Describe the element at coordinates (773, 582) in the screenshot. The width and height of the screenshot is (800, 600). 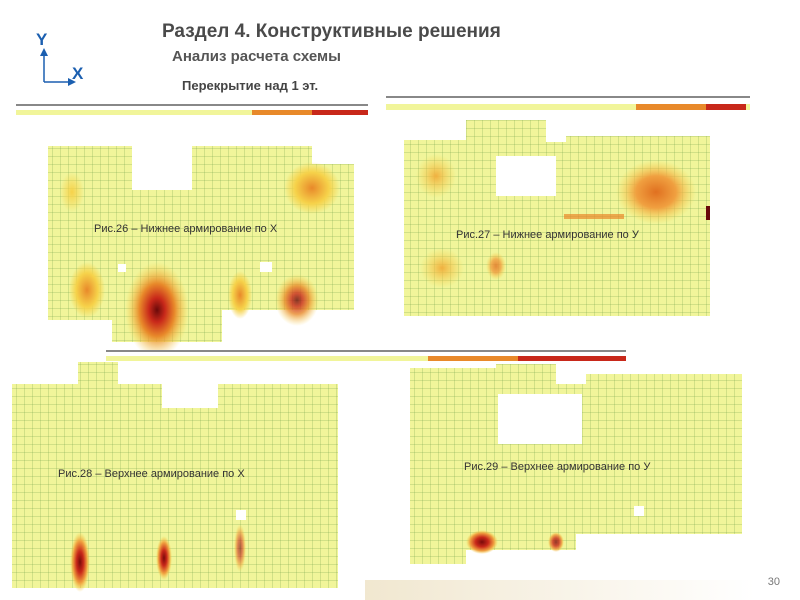
I see `page-number: 30` at that location.